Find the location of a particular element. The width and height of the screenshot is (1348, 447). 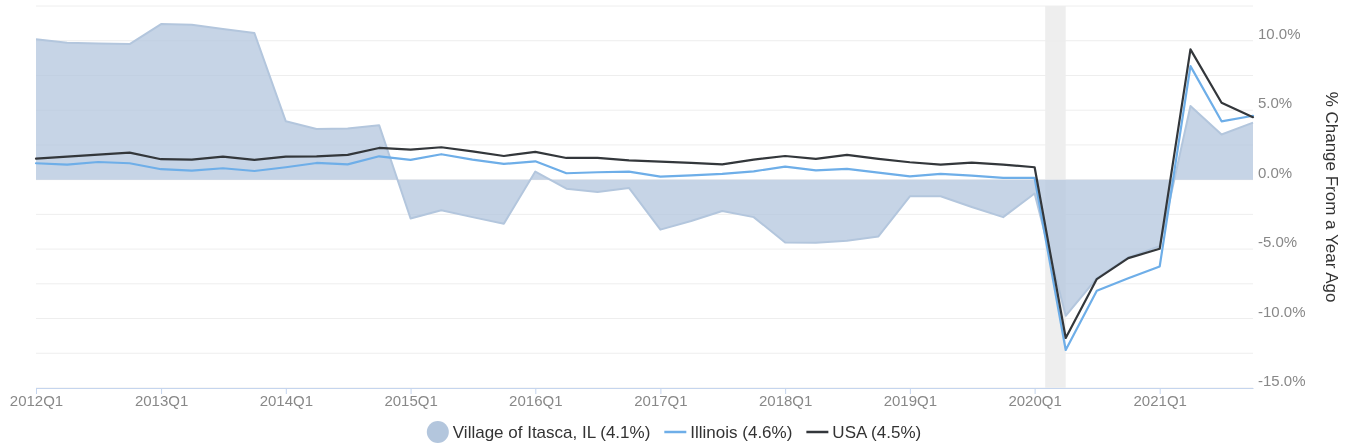

x-tick-label: 2021Q1 is located at coordinates (1160, 400).